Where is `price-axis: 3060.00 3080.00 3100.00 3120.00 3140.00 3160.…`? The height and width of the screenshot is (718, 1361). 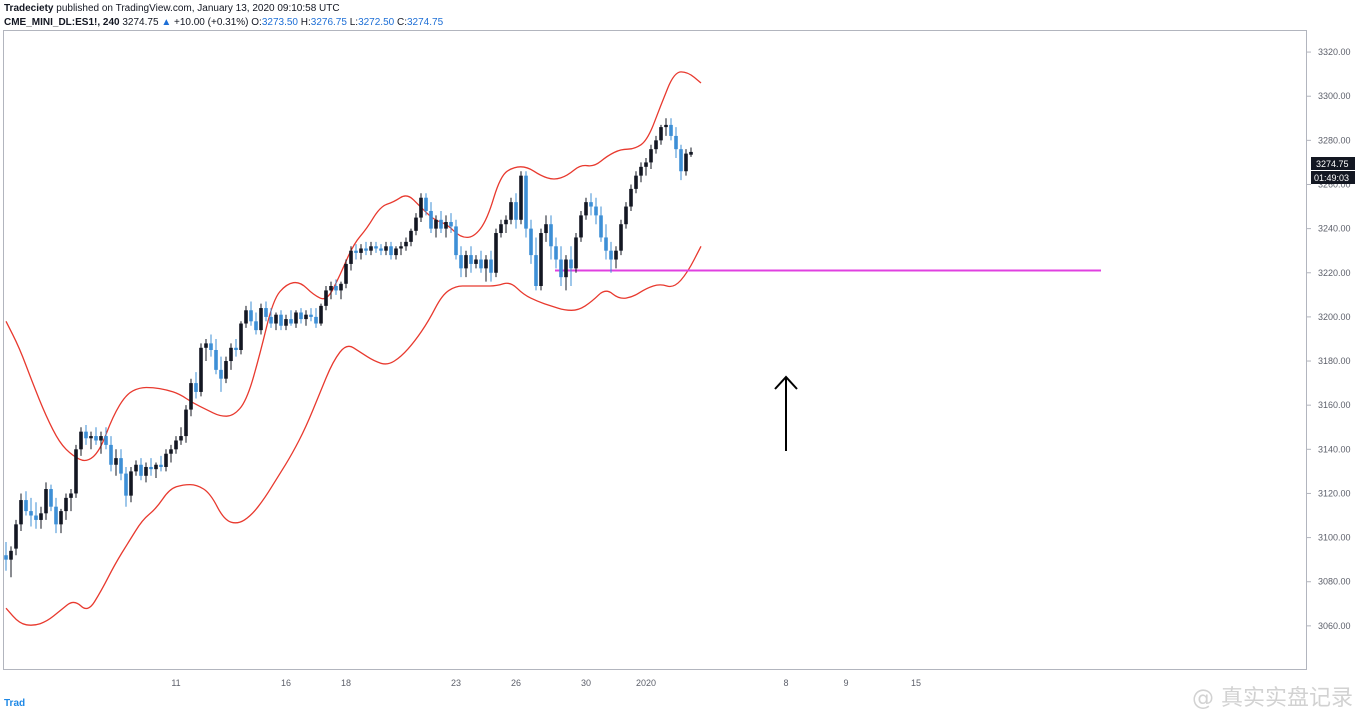 price-axis: 3060.00 3080.00 3100.00 3120.00 3140.00 3160.… is located at coordinates (1329, 339).